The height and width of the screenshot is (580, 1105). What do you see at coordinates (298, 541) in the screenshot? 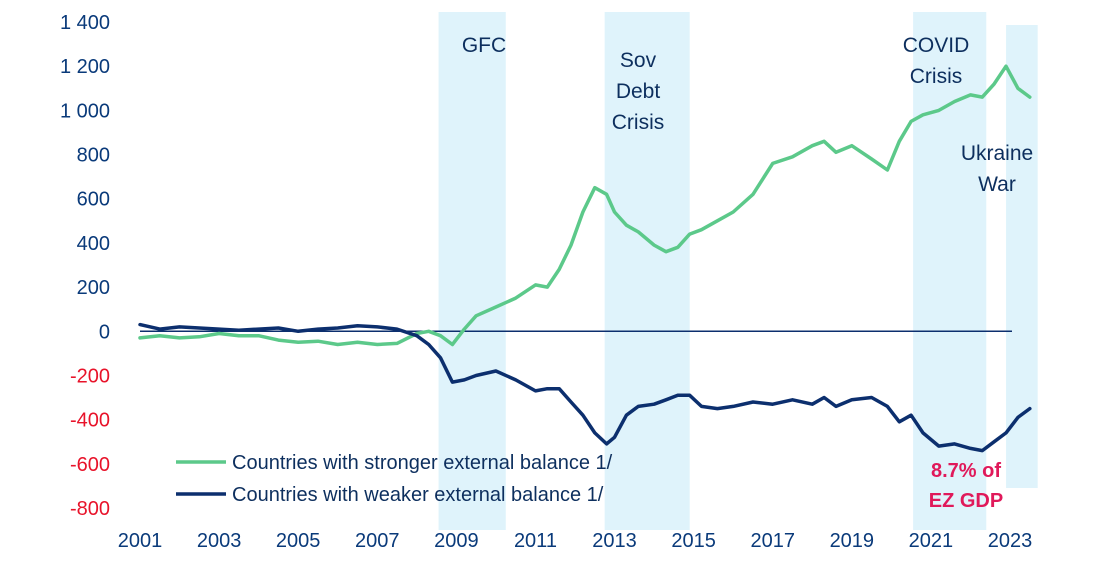
I see `x-tick-label: 2005` at bounding box center [298, 541].